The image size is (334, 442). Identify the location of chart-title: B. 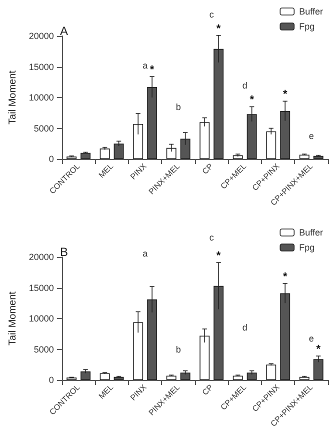
(64, 252).